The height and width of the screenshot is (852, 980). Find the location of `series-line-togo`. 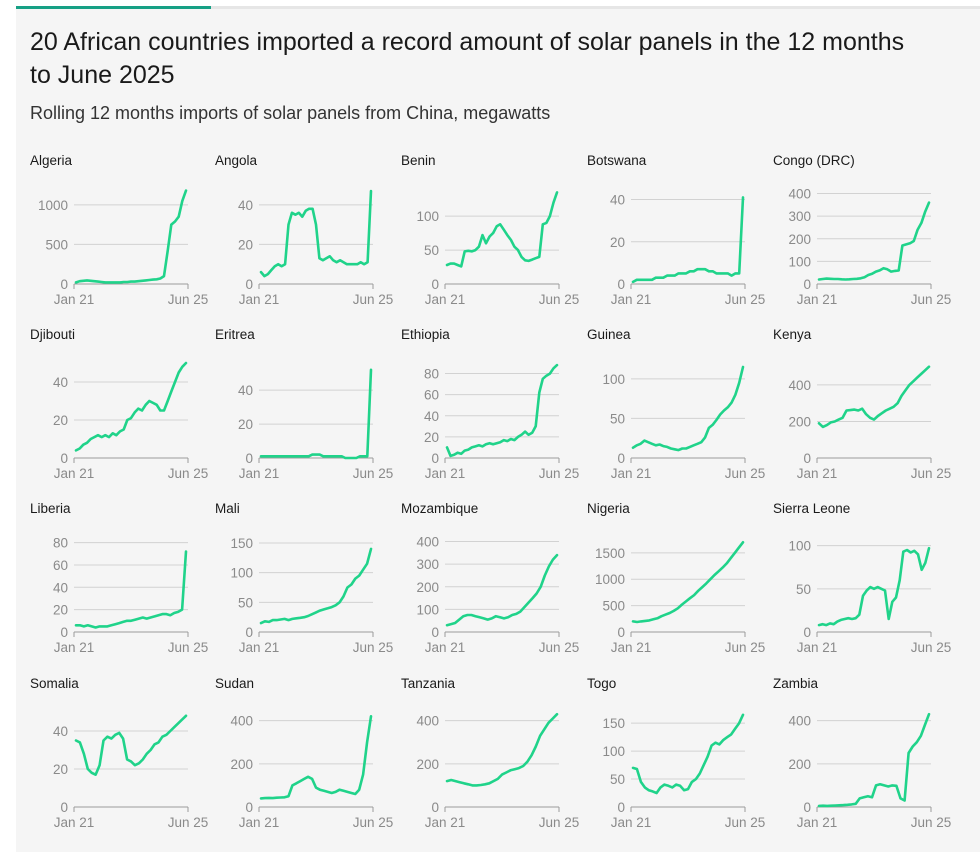

series-line-togo is located at coordinates (688, 754).